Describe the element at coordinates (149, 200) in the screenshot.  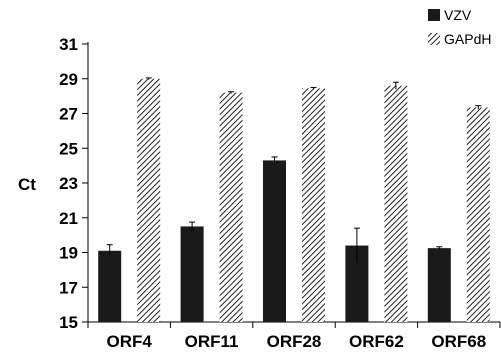
I see `bar-gapdh-orf4` at that location.